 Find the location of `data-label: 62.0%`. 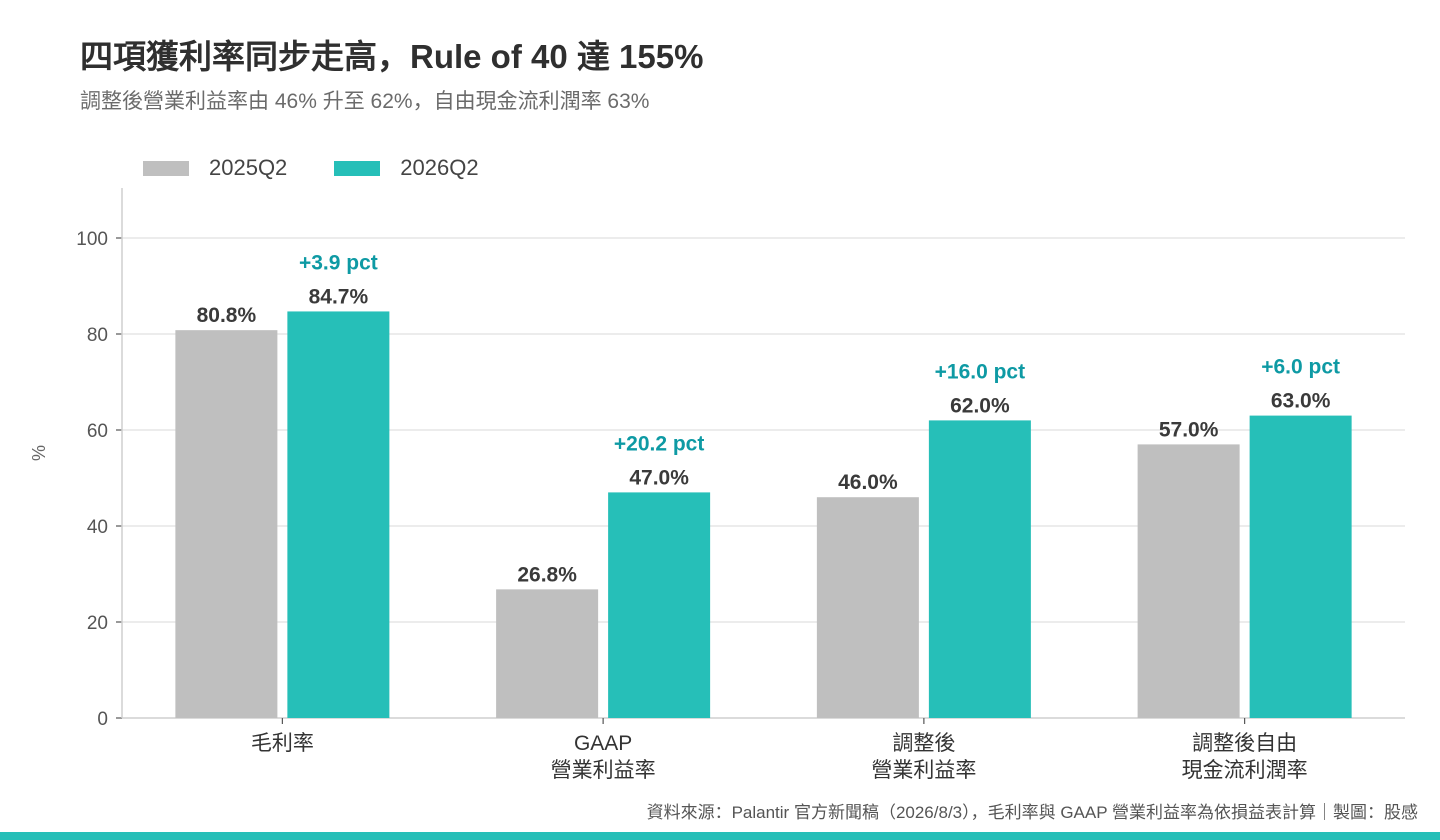

data-label: 62.0% is located at coordinates (980, 405).